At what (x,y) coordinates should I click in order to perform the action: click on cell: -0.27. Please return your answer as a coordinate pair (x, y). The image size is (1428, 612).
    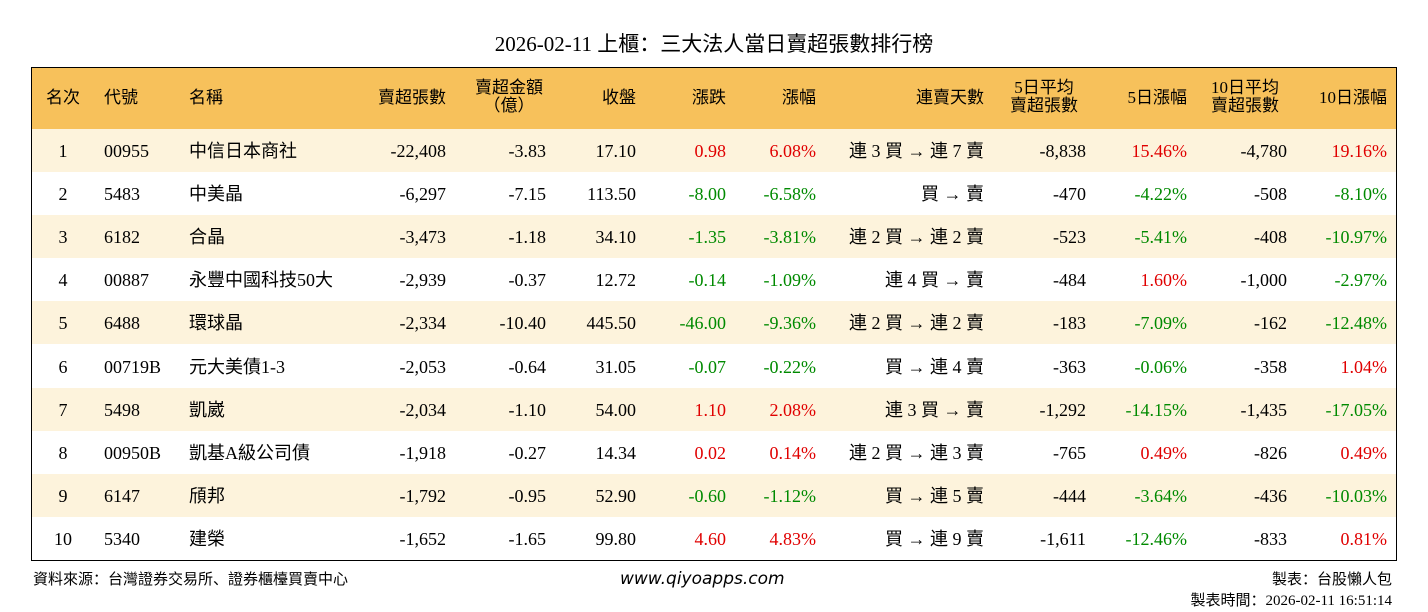
    Looking at the image, I should click on (527, 452).